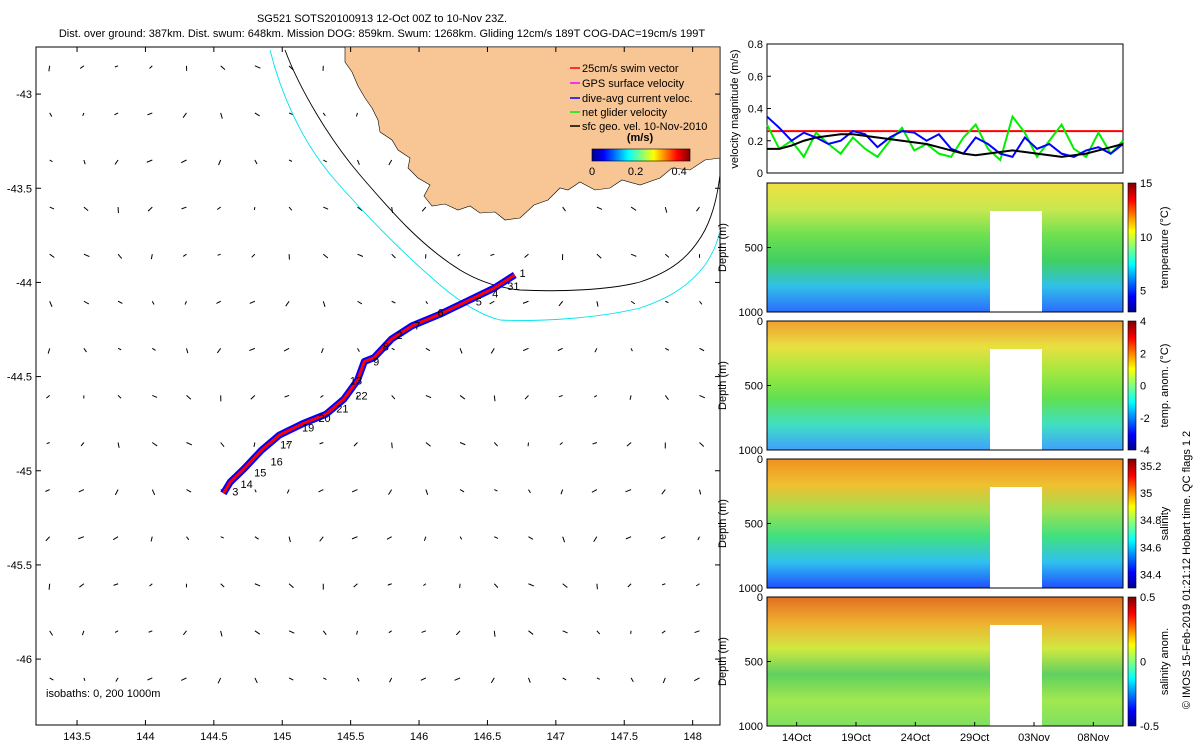  What do you see at coordinates (944, 386) in the screenshot?
I see `temp-anom-section: 0 500 1000 Depth (m) 4 2 0 -2 -4 temp. anom. (°C)` at bounding box center [944, 386].